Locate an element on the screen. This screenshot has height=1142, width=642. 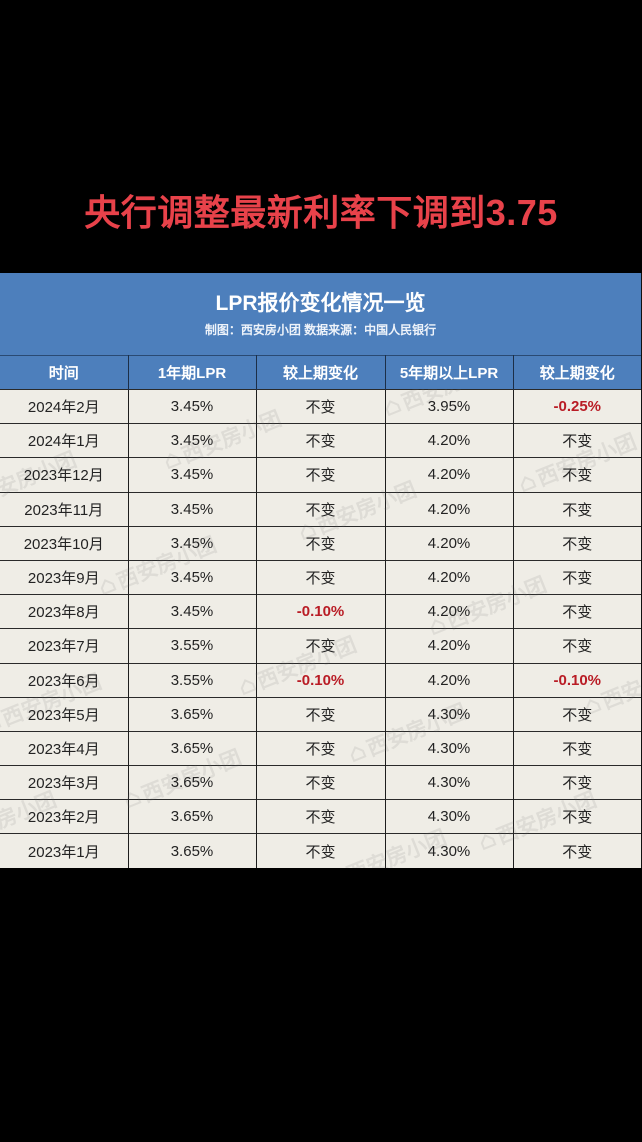
table-row: 2023年2月 3.65% 不变 4.30% 不变 is located at coordinates (320, 816).